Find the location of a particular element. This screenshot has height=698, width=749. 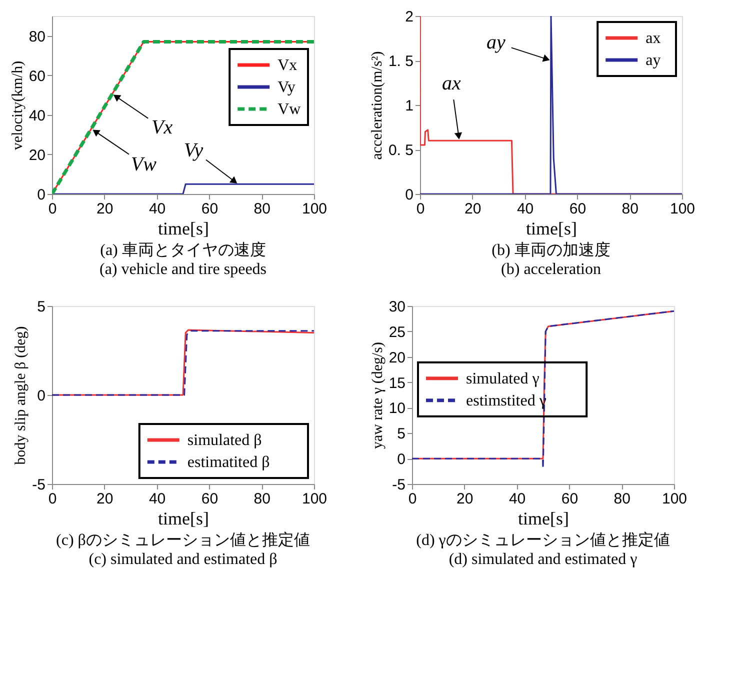

y-axis-title: yaw rate γ (deg/s) is located at coordinates (378, 395).